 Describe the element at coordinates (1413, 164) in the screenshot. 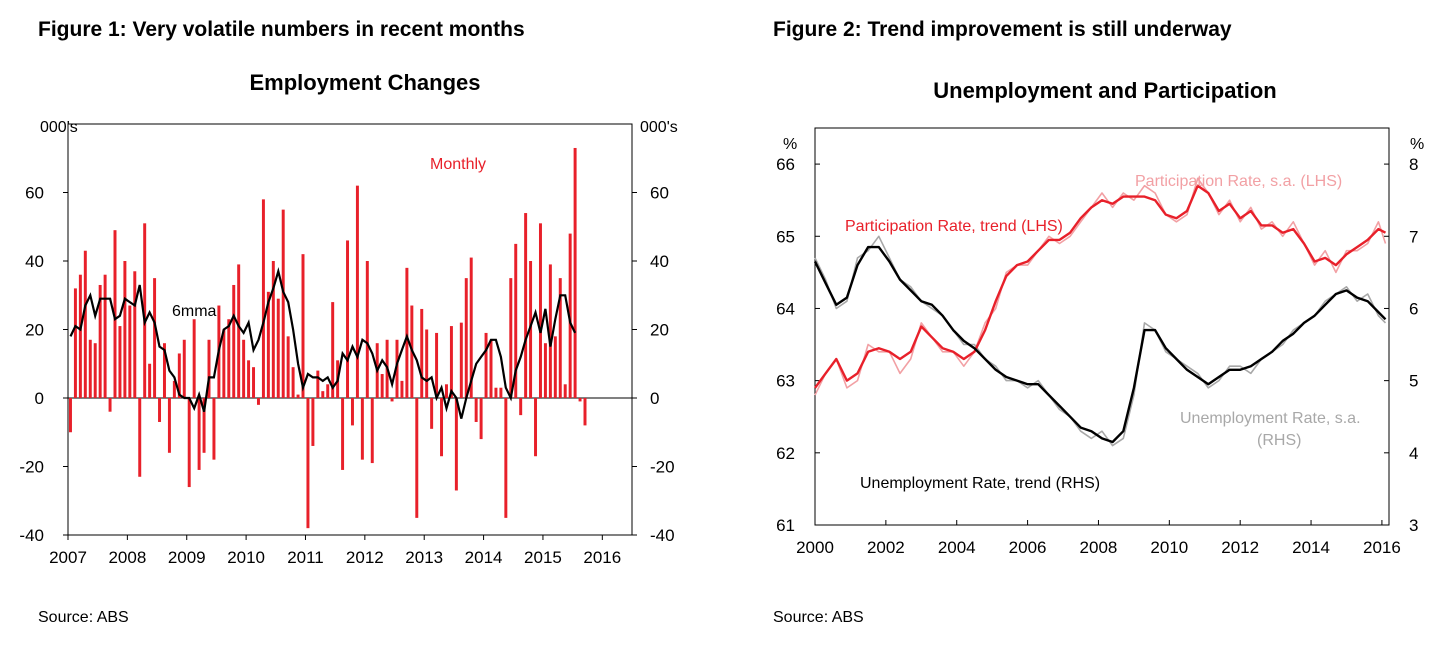

I see `chart2-ytick-right-label: 8` at that location.